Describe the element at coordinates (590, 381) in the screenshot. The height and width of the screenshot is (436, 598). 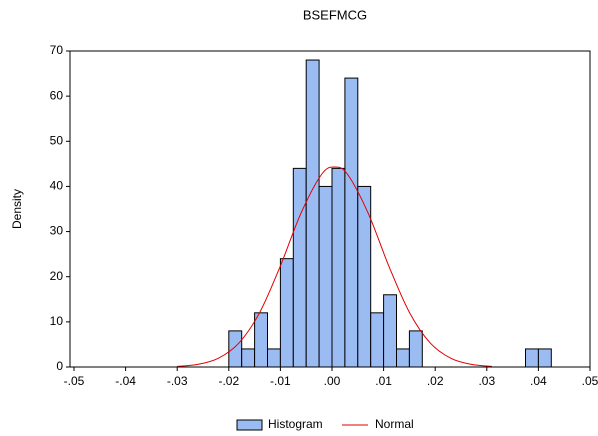
I see `x-tick-label: .05` at that location.